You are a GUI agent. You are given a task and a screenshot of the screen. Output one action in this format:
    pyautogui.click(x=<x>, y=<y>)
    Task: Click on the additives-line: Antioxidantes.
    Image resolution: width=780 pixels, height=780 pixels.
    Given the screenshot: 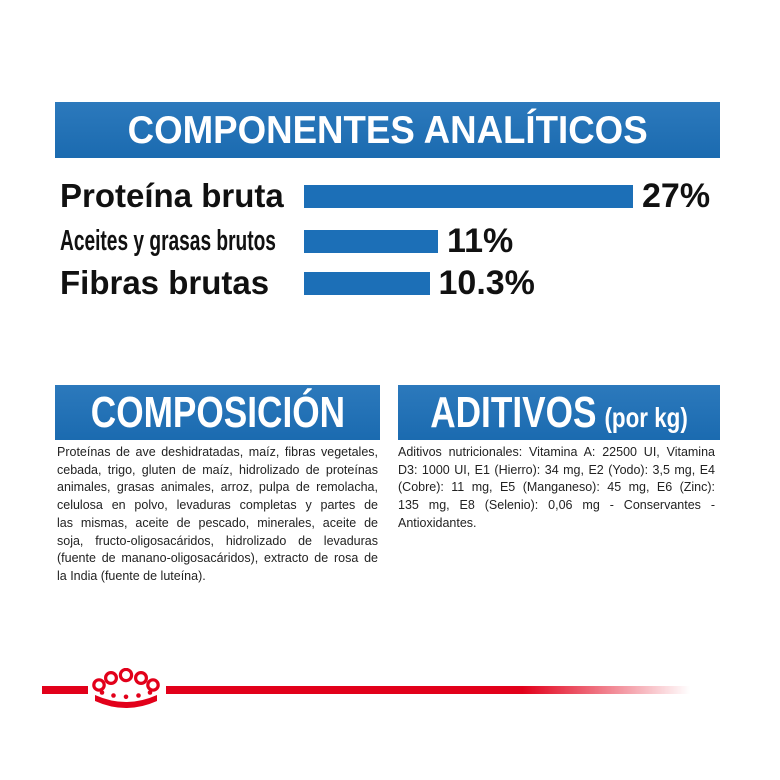 What is the action you would take?
    pyautogui.click(x=437, y=522)
    